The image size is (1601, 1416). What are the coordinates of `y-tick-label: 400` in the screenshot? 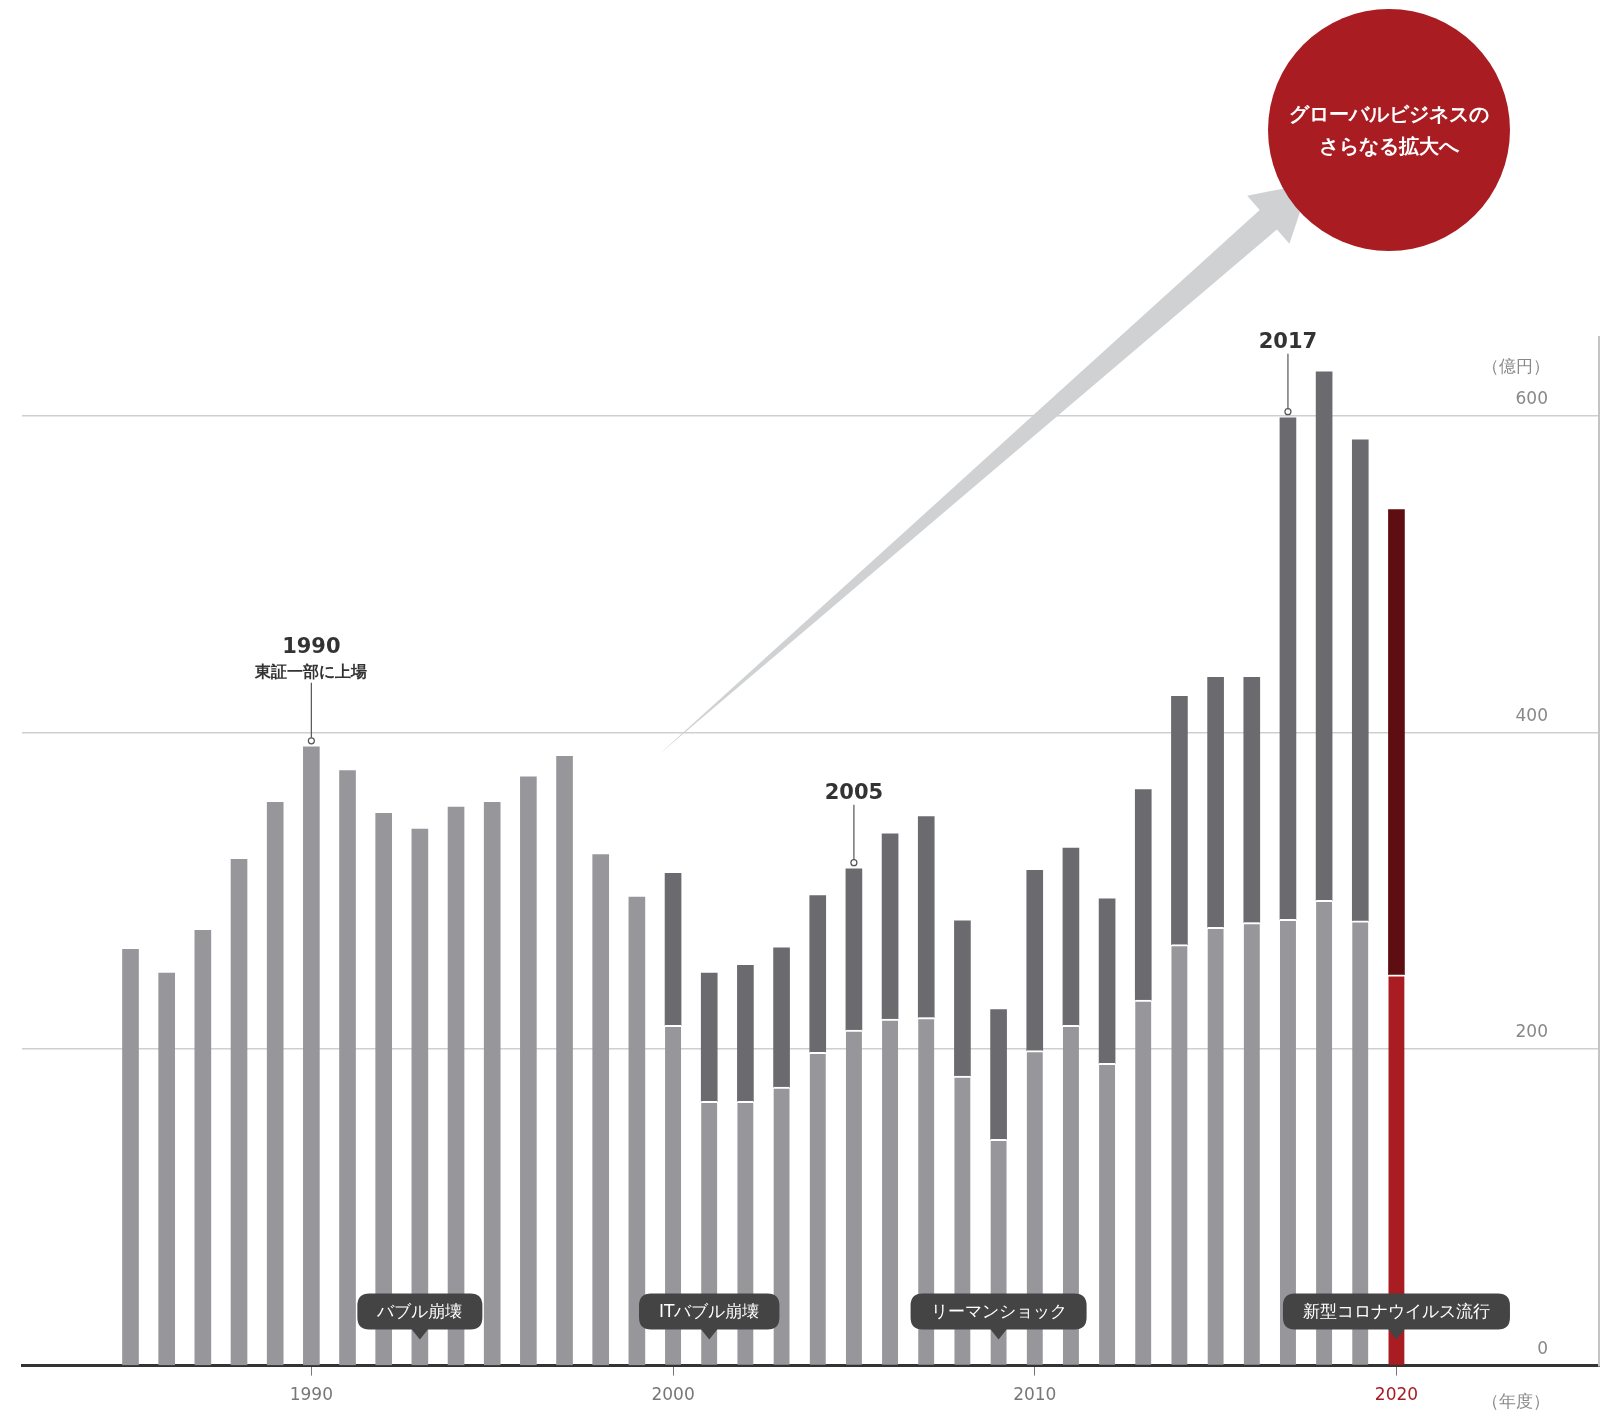 It's located at (1531, 714).